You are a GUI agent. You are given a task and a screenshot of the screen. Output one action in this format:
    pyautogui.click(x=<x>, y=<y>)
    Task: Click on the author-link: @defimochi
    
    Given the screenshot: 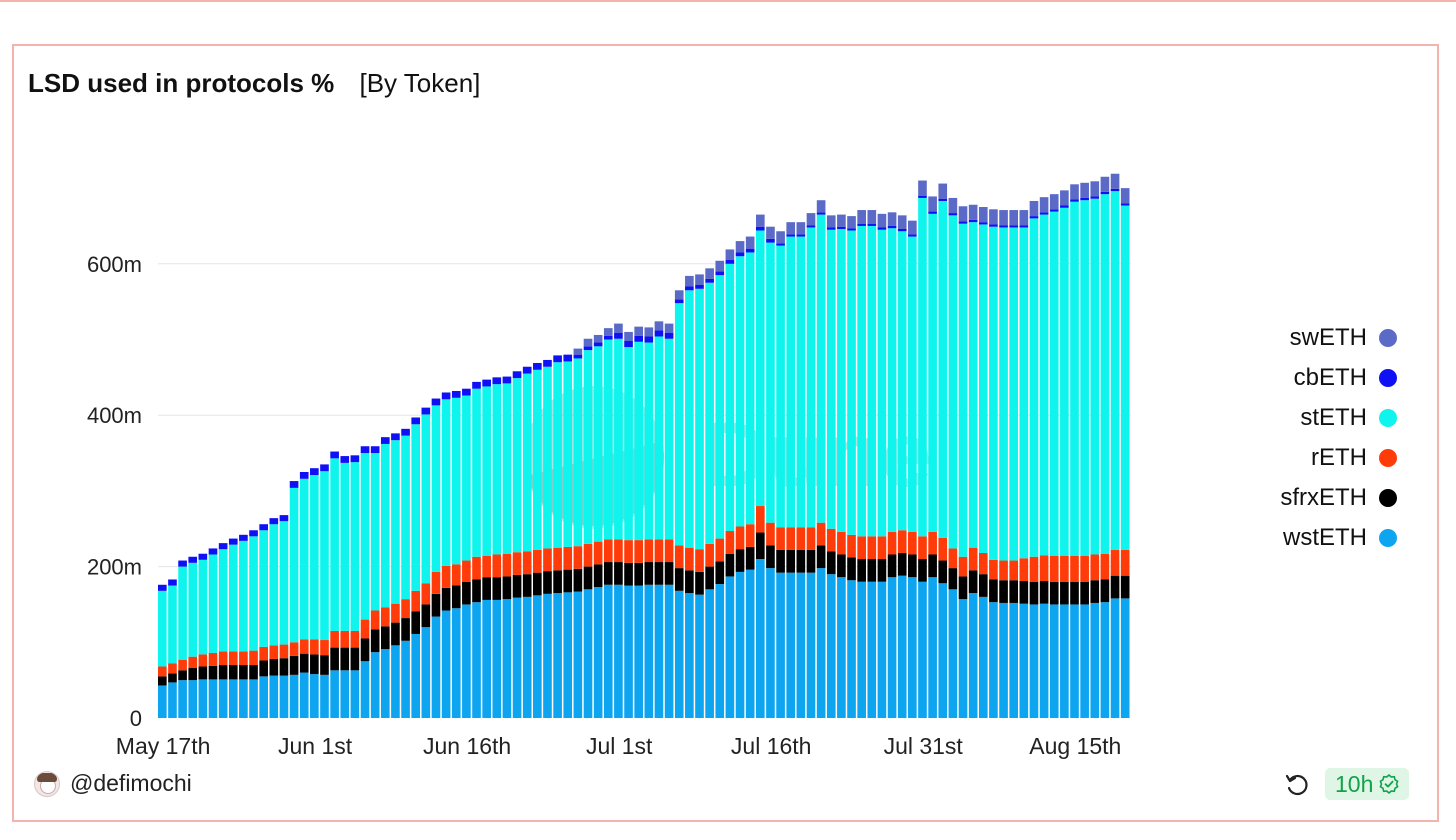 What is the action you would take?
    pyautogui.click(x=113, y=783)
    